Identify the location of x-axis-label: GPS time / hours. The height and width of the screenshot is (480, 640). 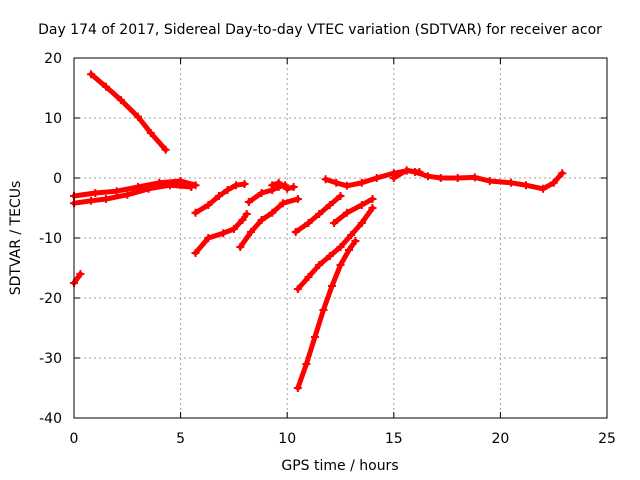
(339, 466).